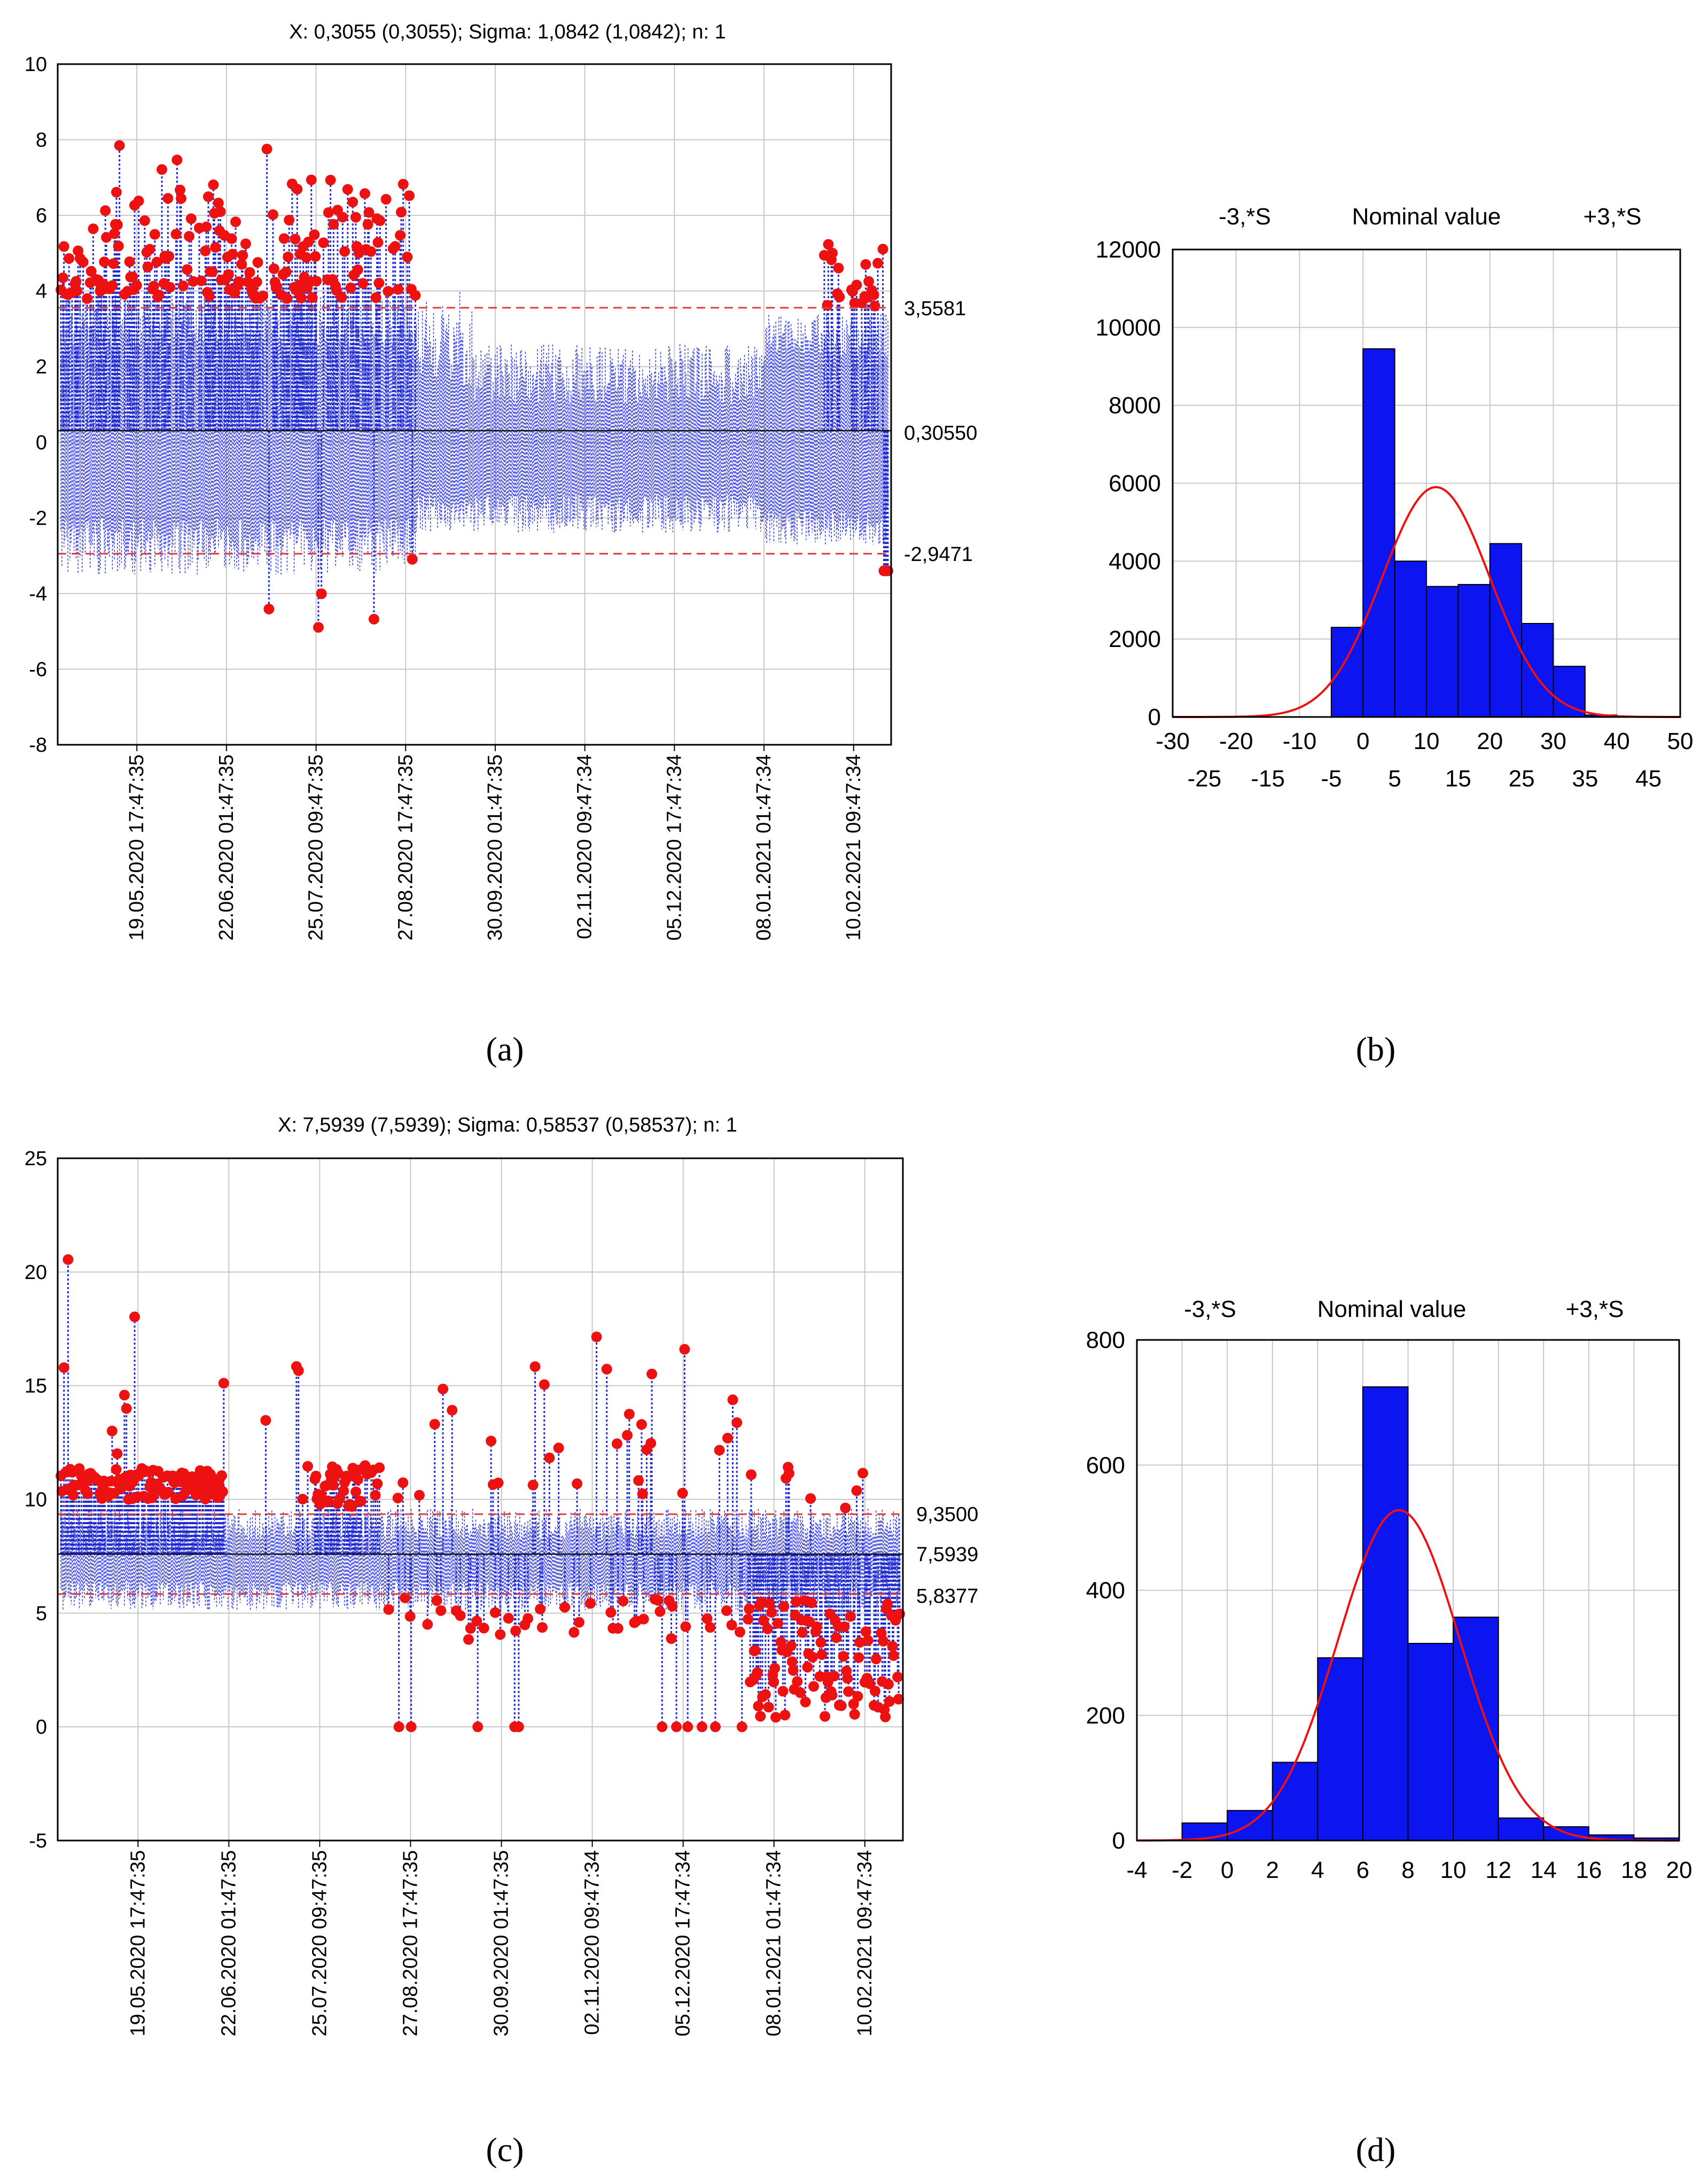 Image resolution: width=1708 pixels, height=2183 pixels. Describe the element at coordinates (38, 745) in the screenshot. I see `a-y-tick-label: -8` at that location.